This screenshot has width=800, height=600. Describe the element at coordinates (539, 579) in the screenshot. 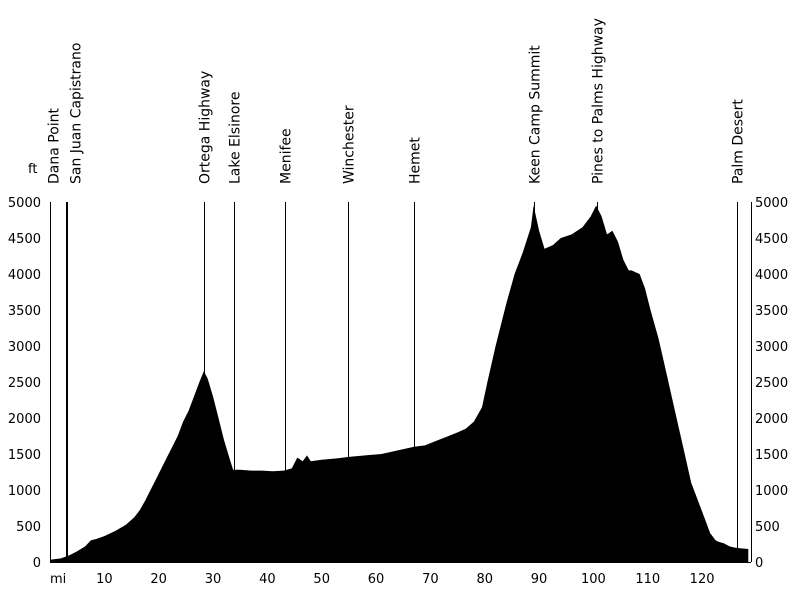

I see `x-tick-label: 90` at that location.